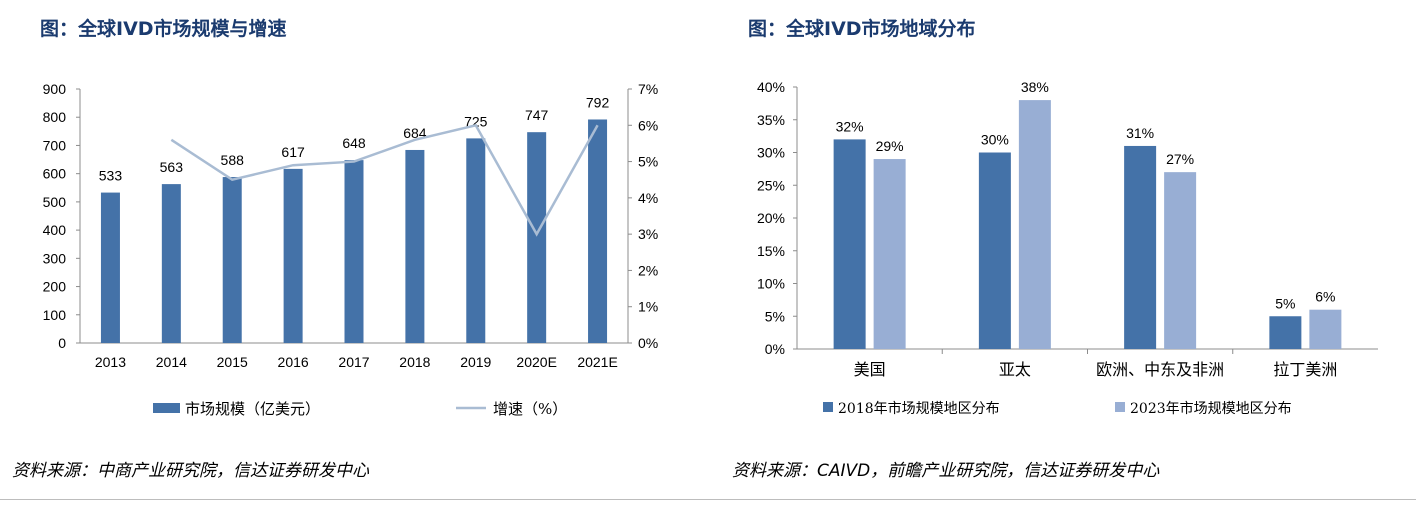 The image size is (1416, 508). What do you see at coordinates (771, 153) in the screenshot?
I see `y-axis-tick-label: 30%` at bounding box center [771, 153].